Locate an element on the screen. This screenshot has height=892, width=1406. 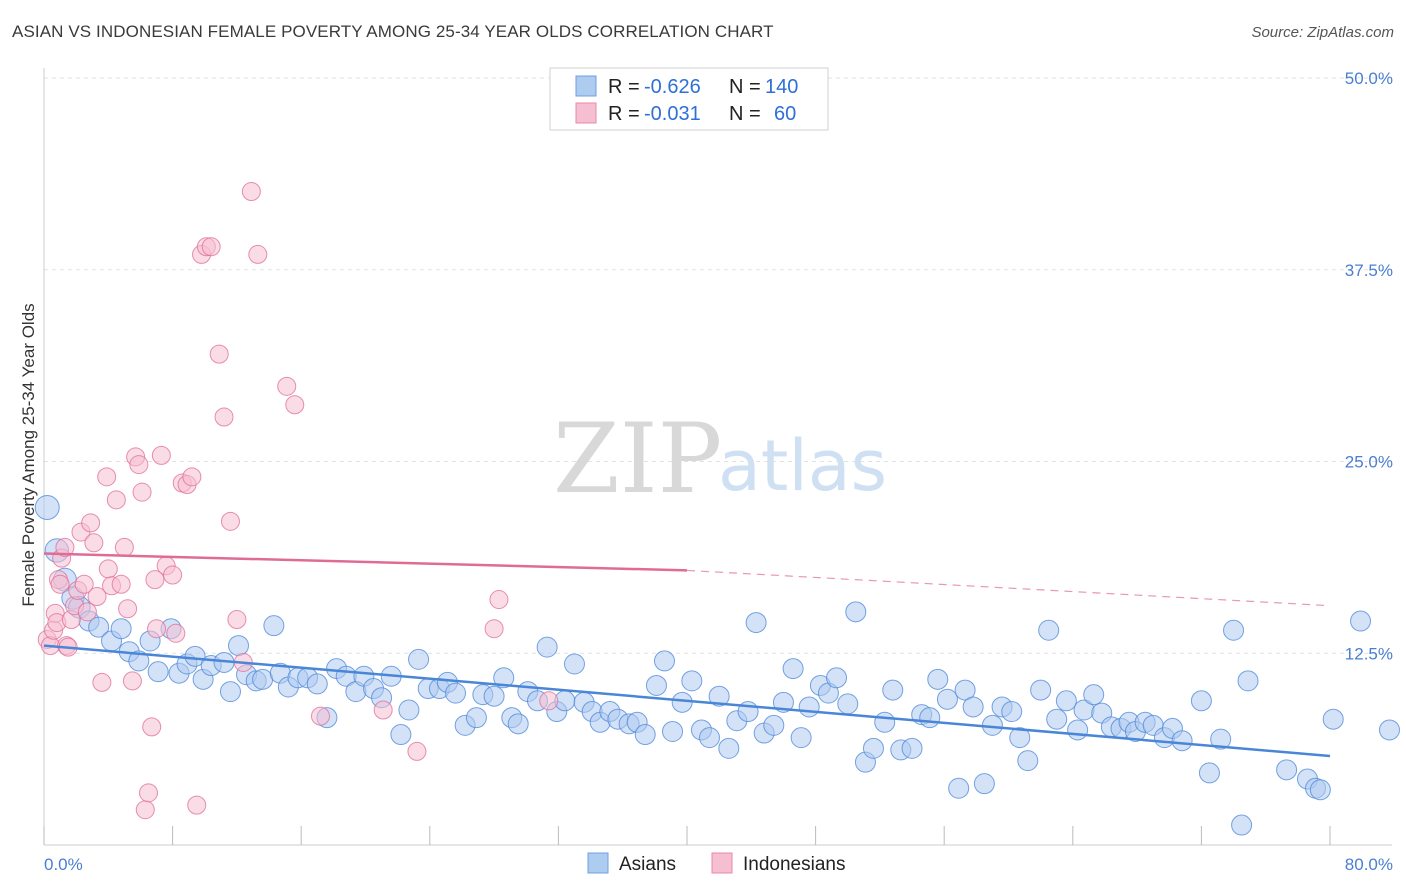
watermark-atlas: atlas is located at coordinates (802, 466).